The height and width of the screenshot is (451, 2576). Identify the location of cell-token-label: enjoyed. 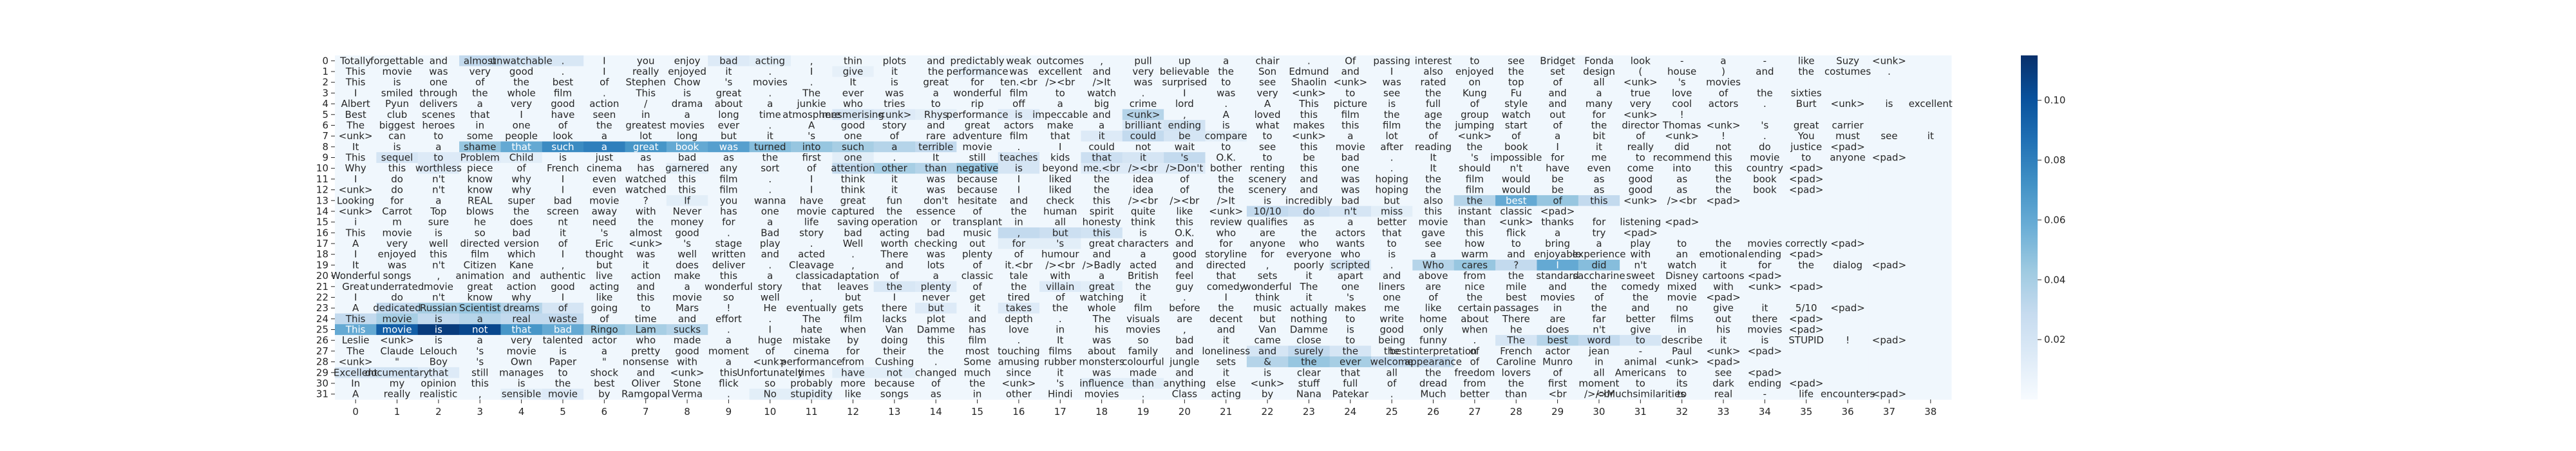
(1475, 71).